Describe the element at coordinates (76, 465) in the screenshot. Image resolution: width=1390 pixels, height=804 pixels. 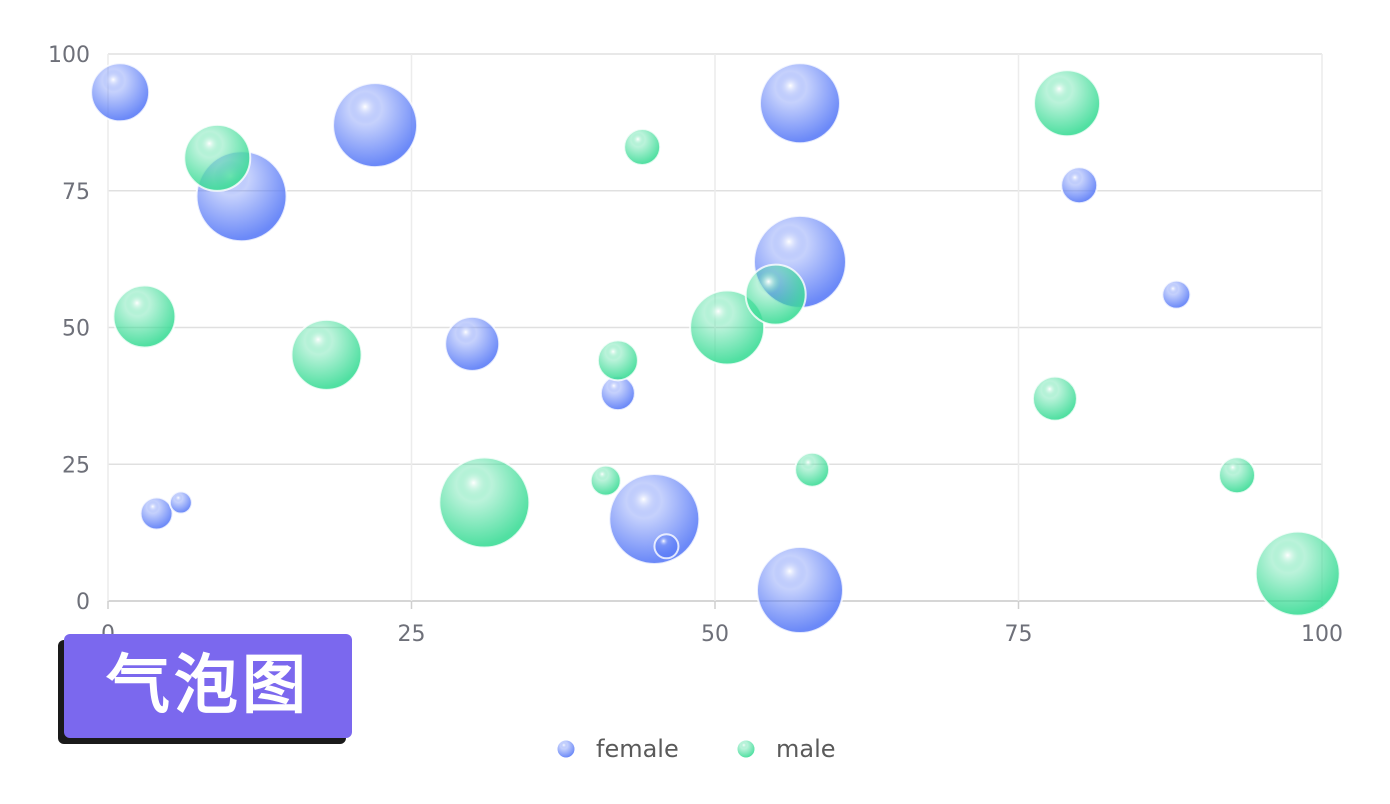
I see `y-tick-label: 25` at that location.